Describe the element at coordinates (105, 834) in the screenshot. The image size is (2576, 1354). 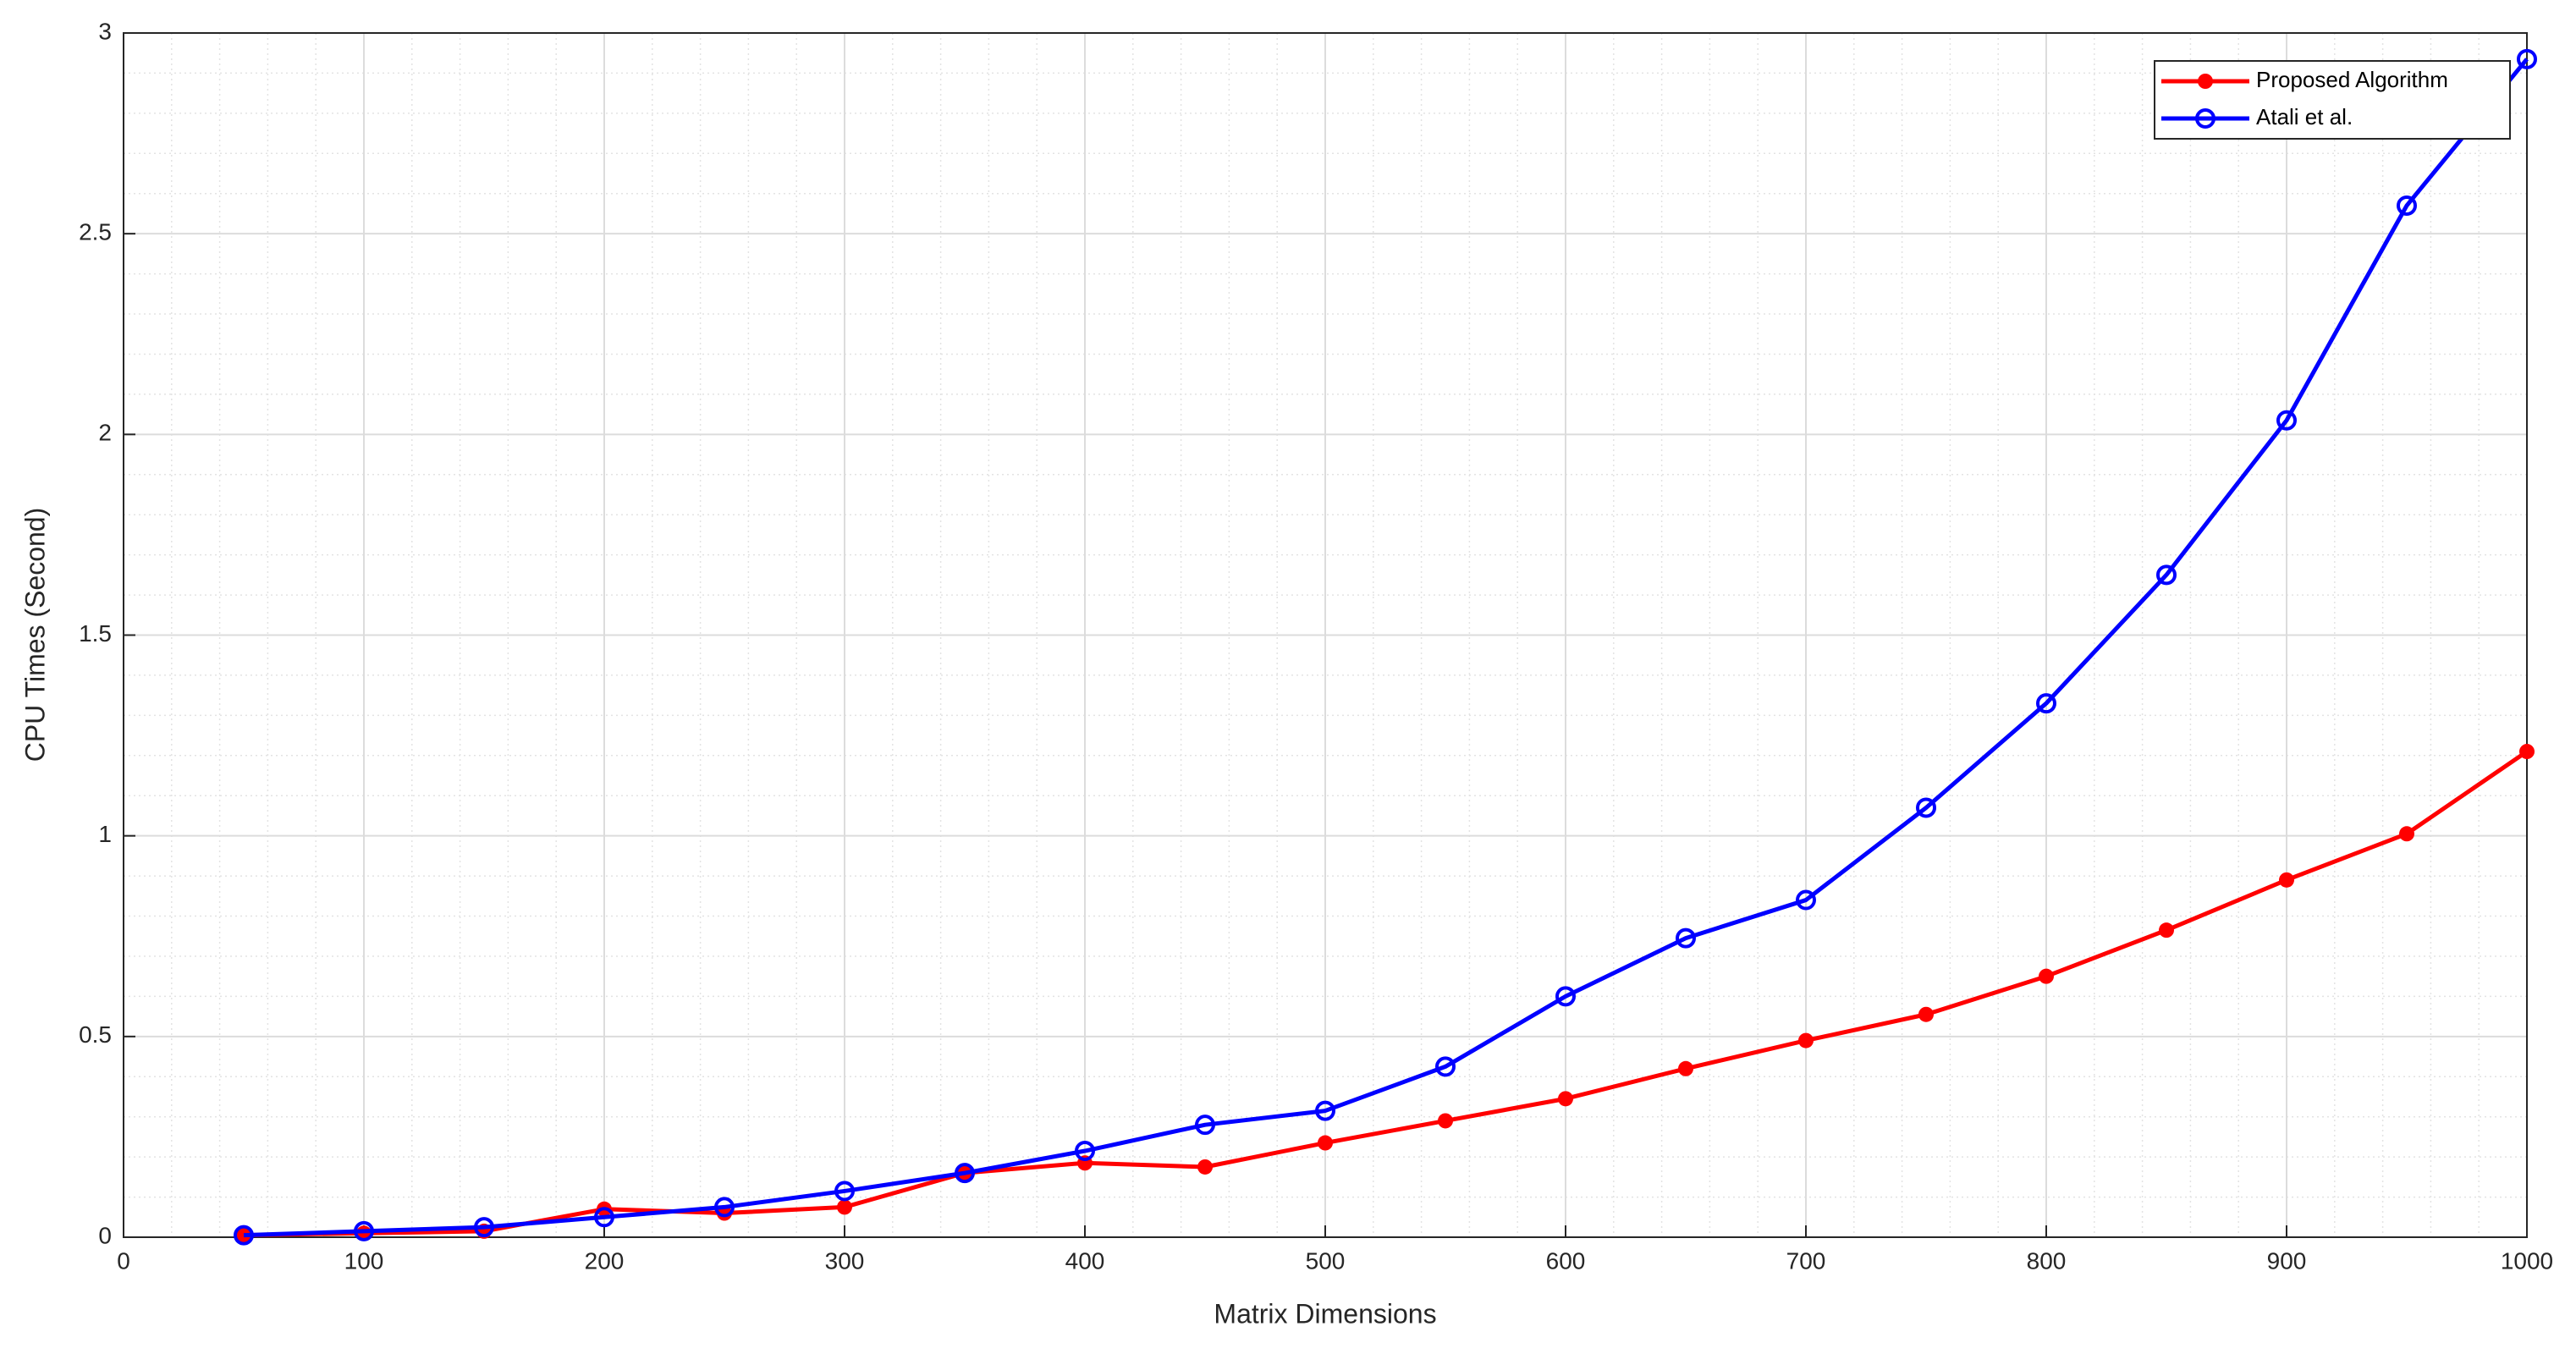
I see `y-tick-label: 1` at that location.